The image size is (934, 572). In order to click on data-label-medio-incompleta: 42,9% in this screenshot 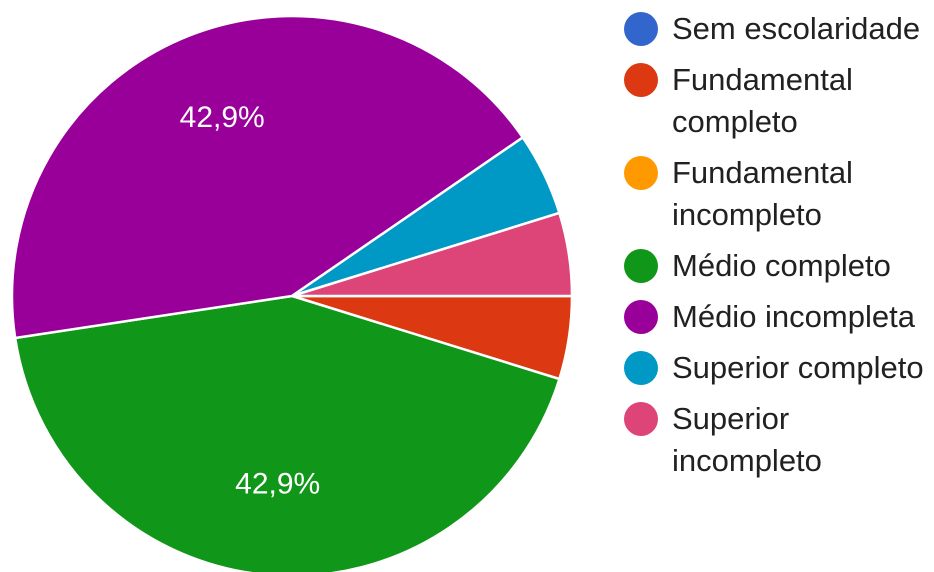, I will do `click(222, 117)`.